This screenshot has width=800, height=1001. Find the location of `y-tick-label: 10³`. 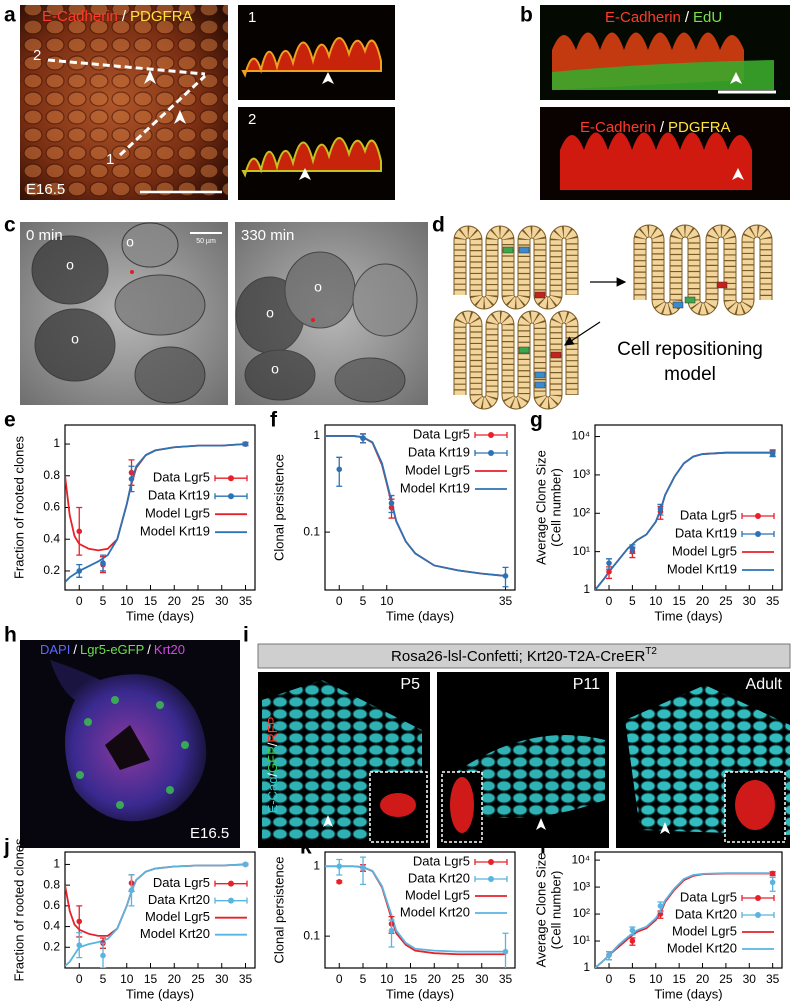

y-tick-label: 10³ is located at coordinates (581, 474).